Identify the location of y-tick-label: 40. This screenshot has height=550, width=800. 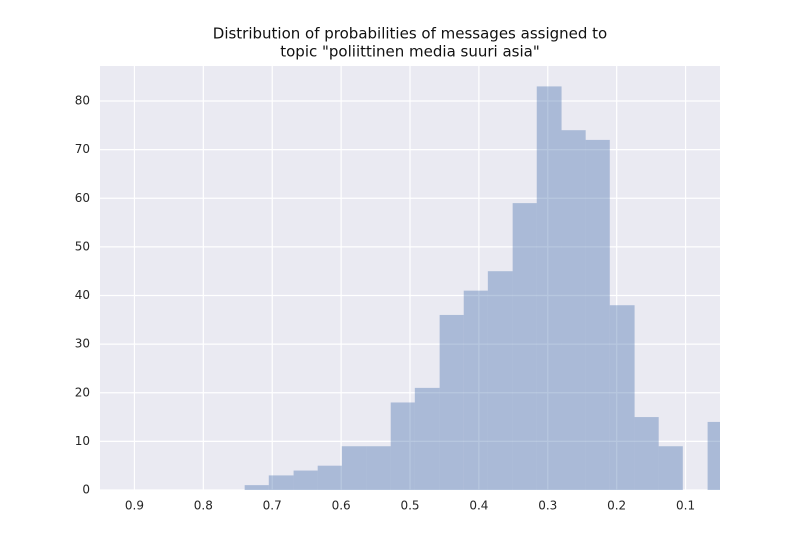
(82, 295).